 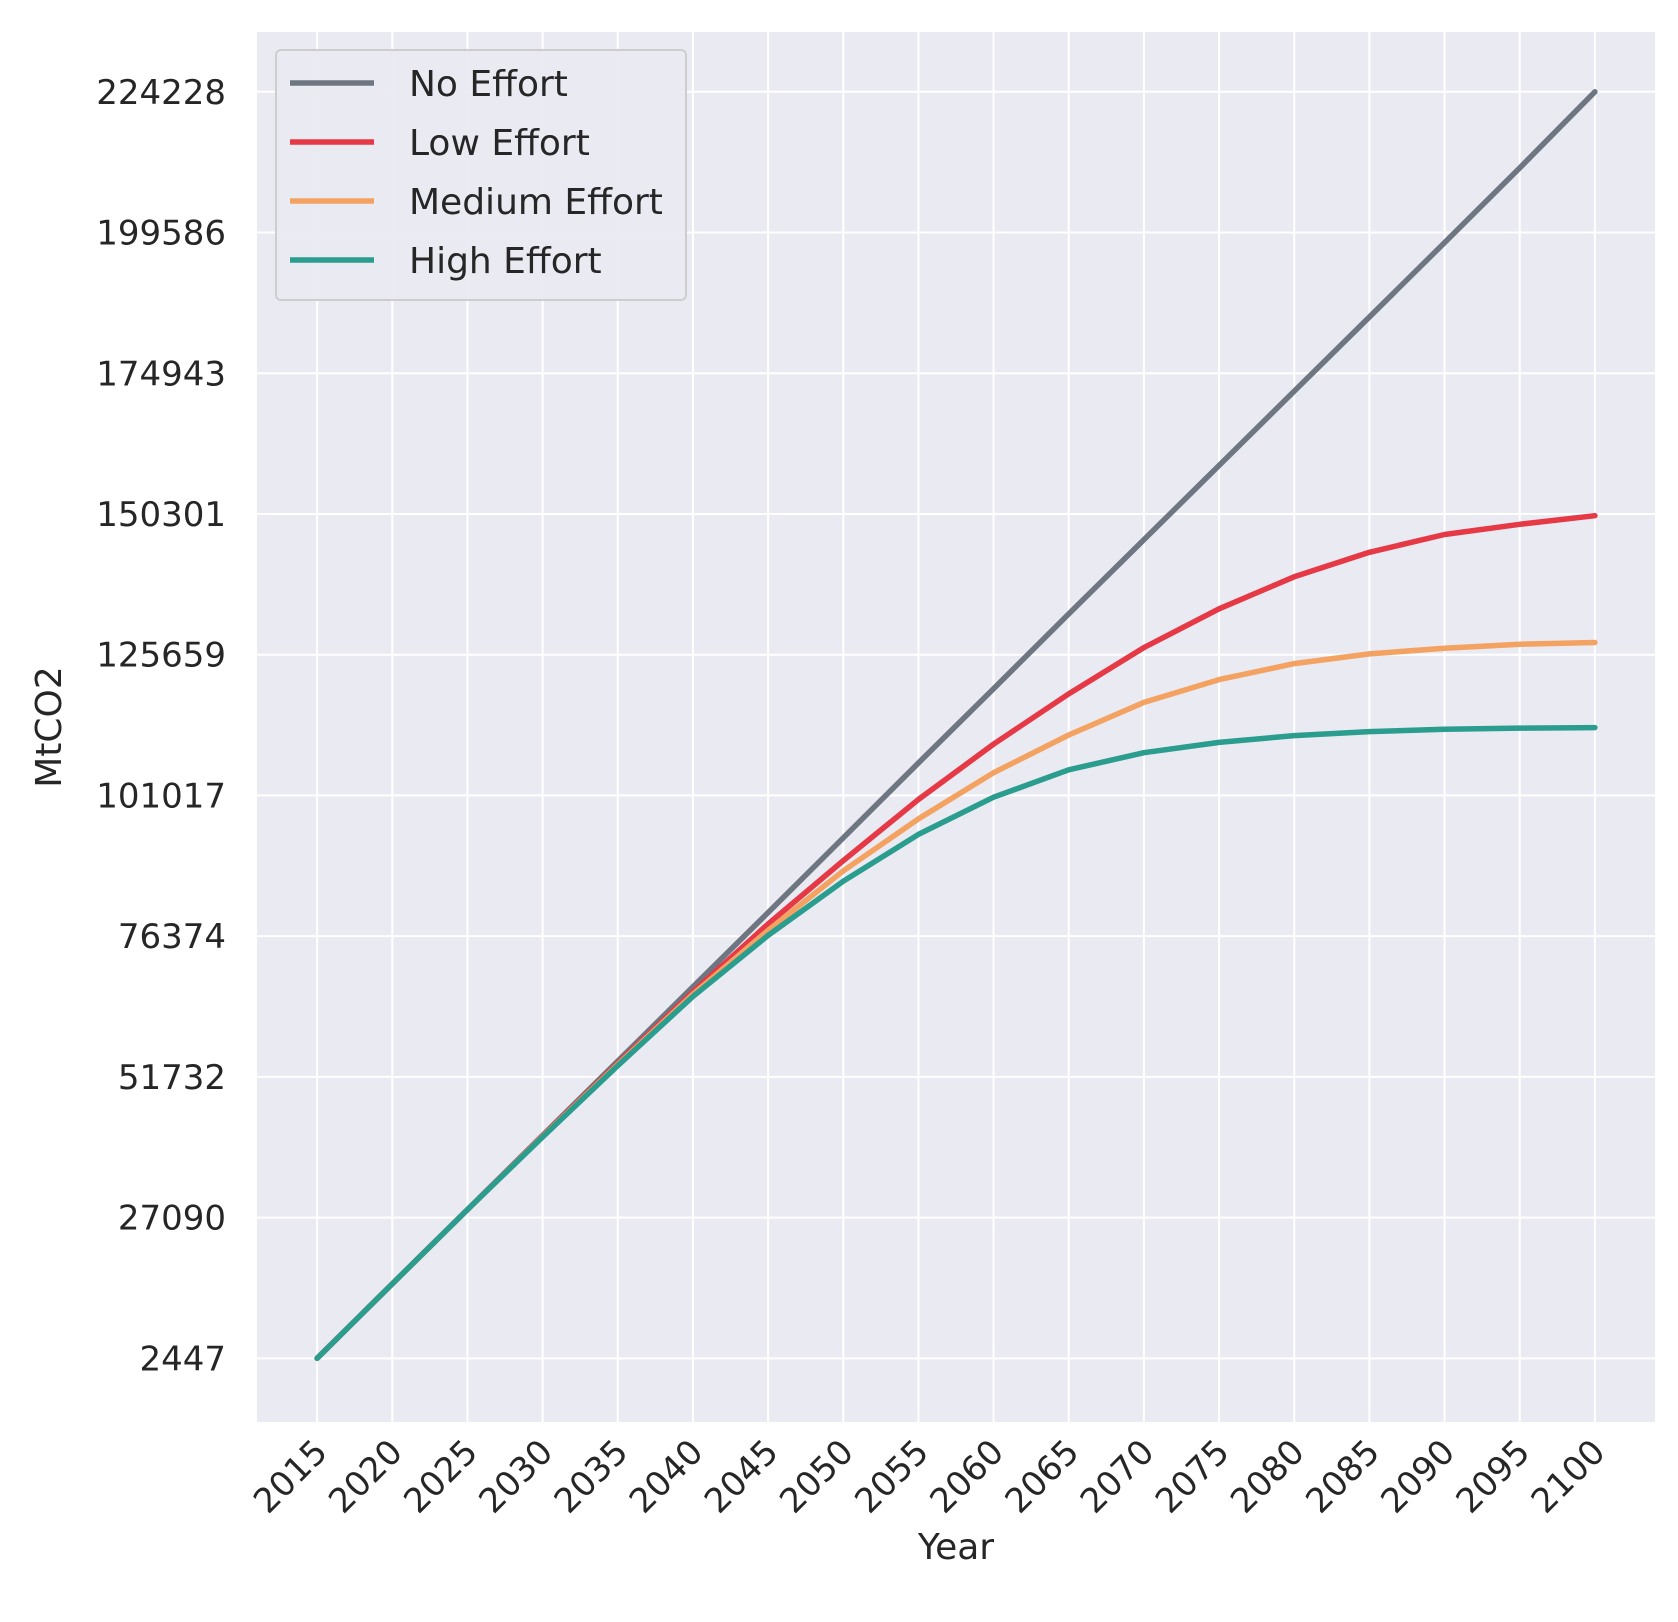 What do you see at coordinates (290, 1476) in the screenshot?
I see `x-tick-label: 2015` at bounding box center [290, 1476].